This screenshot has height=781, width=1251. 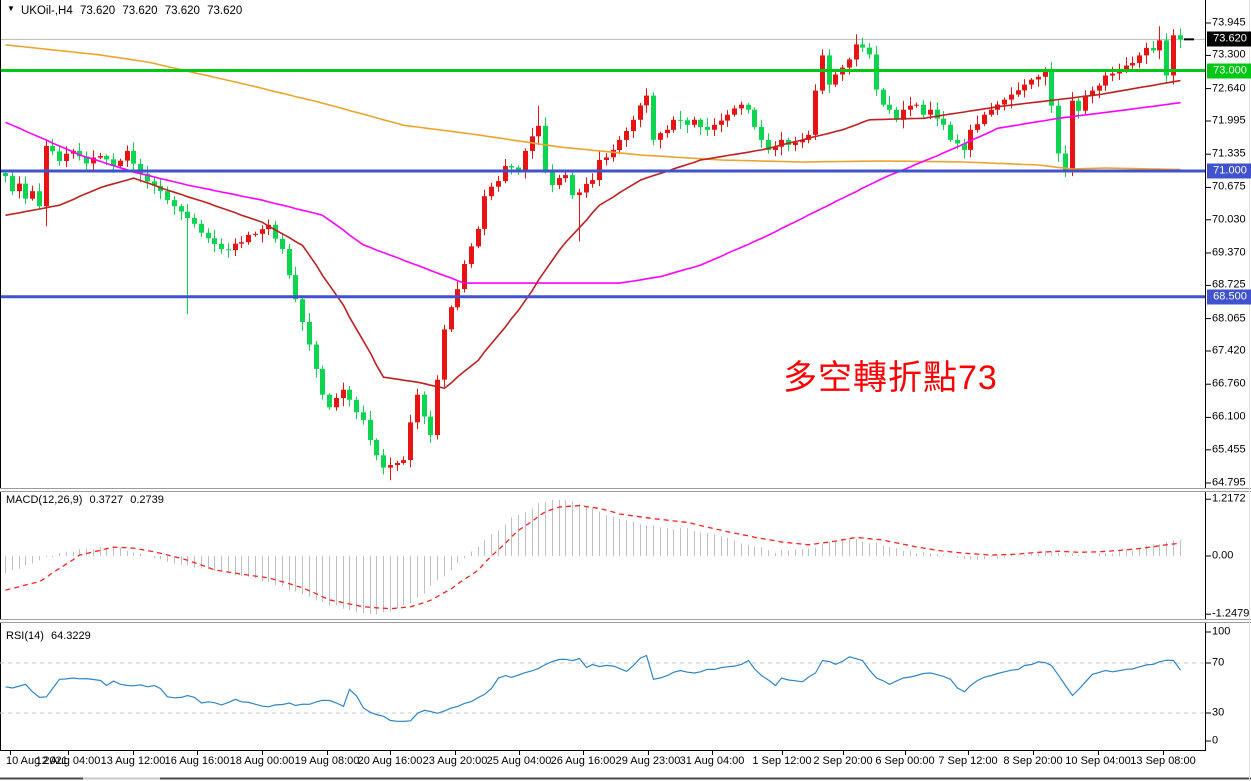 What do you see at coordinates (70, 636) in the screenshot?
I see `rsi-value: 64.3229` at bounding box center [70, 636].